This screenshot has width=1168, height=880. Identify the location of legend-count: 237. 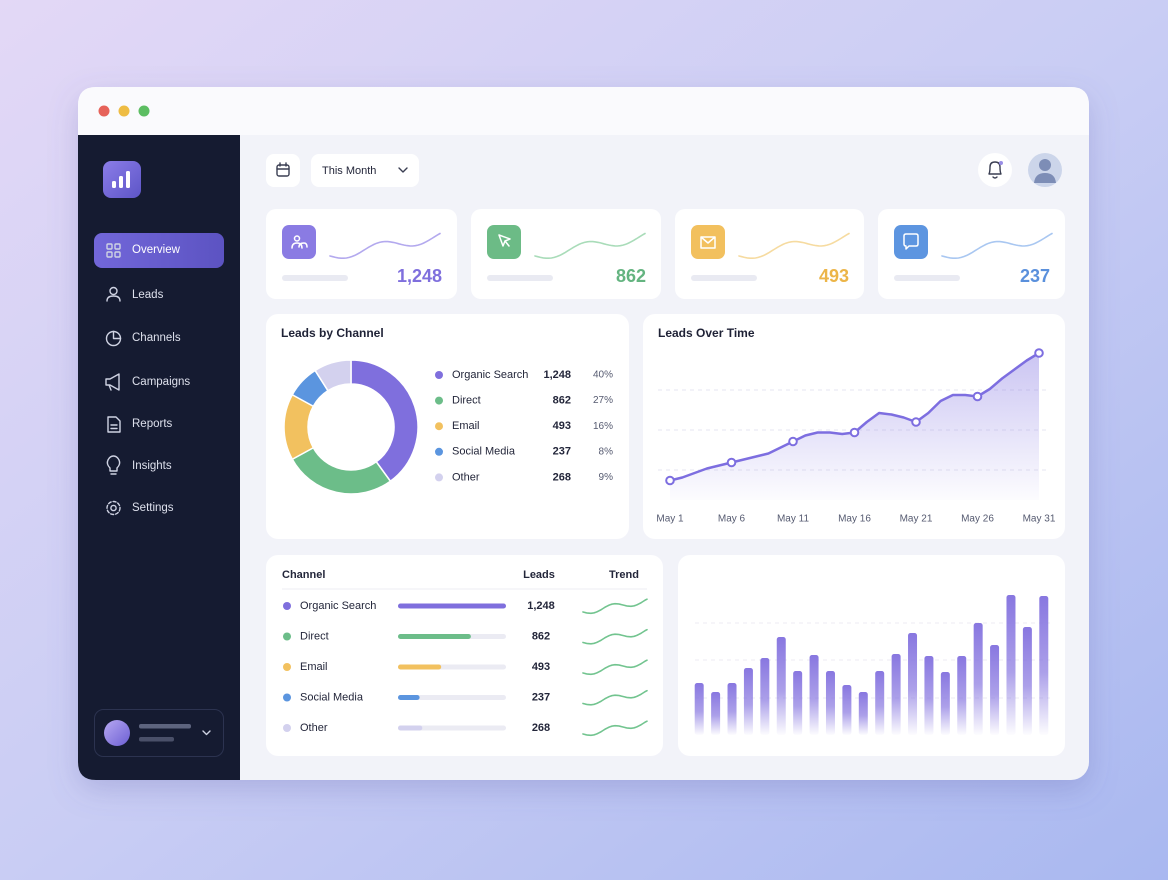
(562, 452).